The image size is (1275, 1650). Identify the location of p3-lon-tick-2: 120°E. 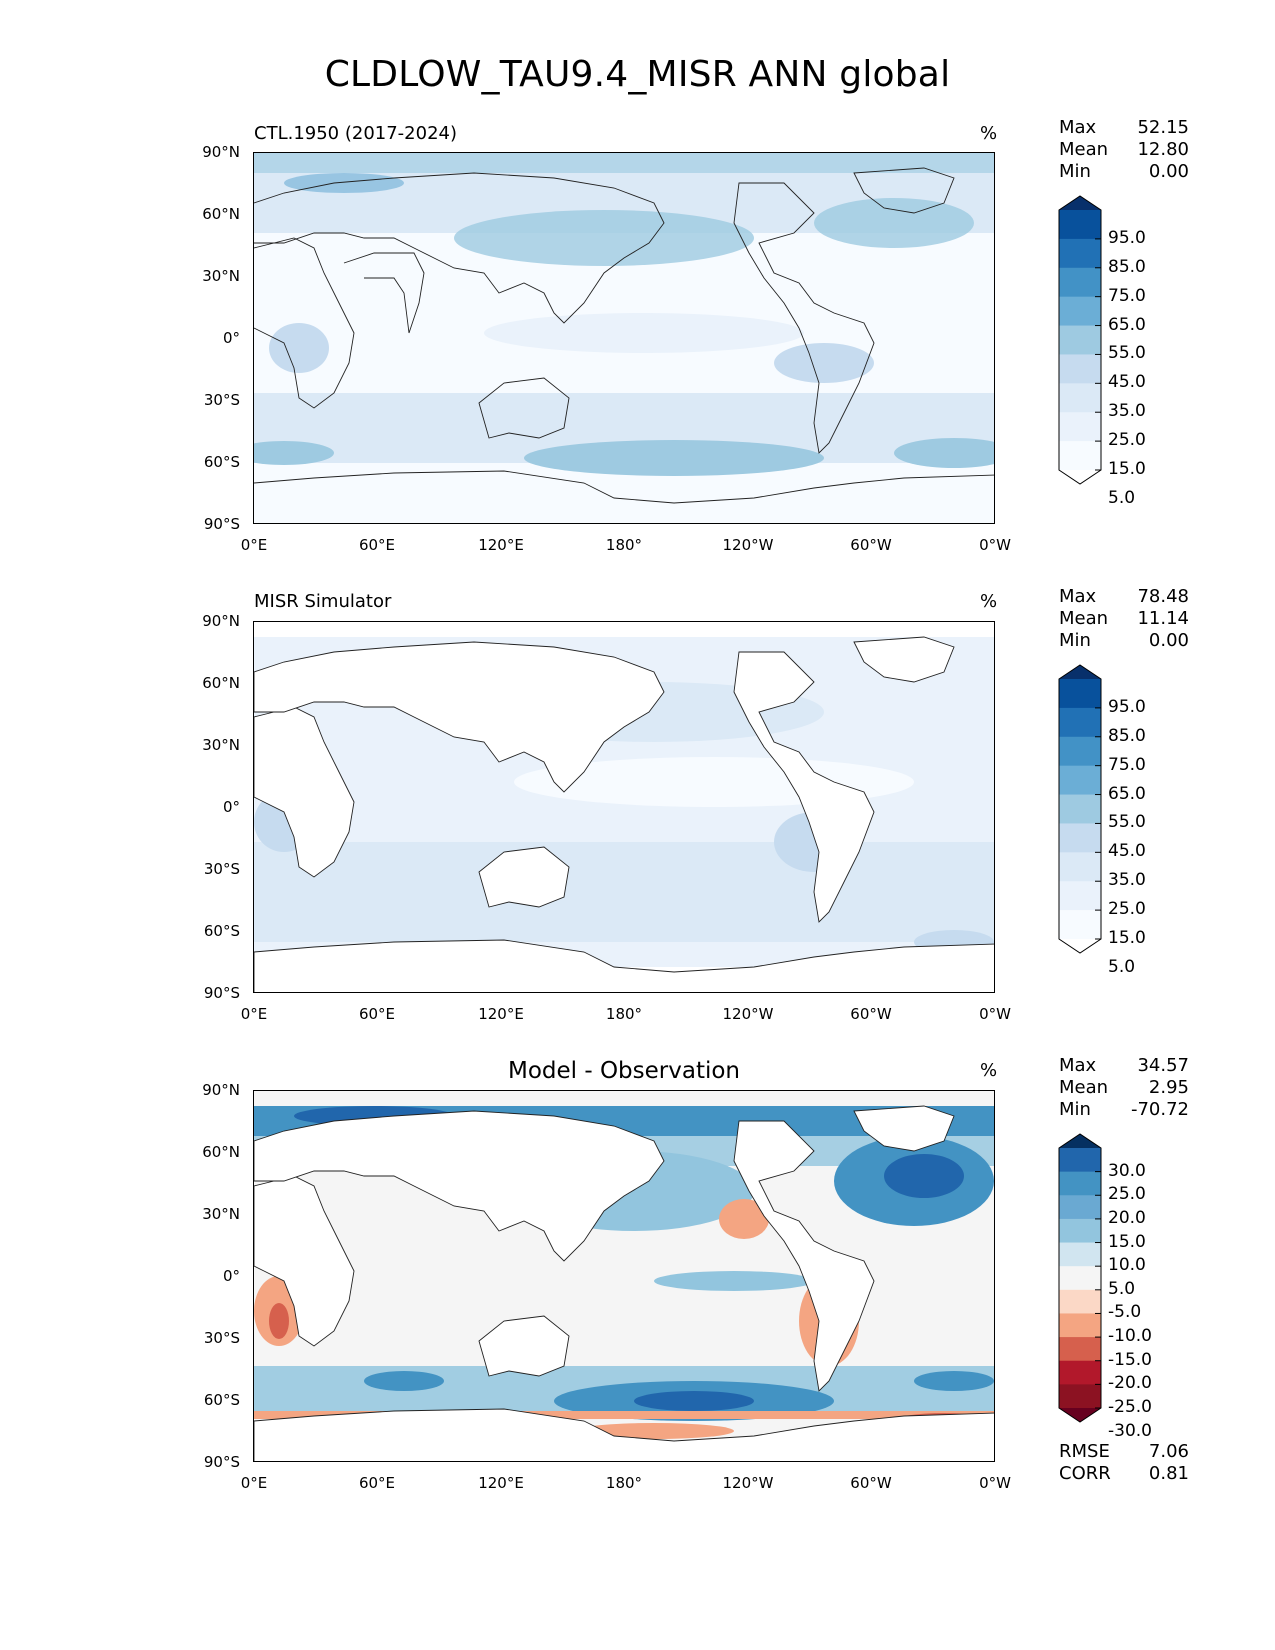
(501, 1483).